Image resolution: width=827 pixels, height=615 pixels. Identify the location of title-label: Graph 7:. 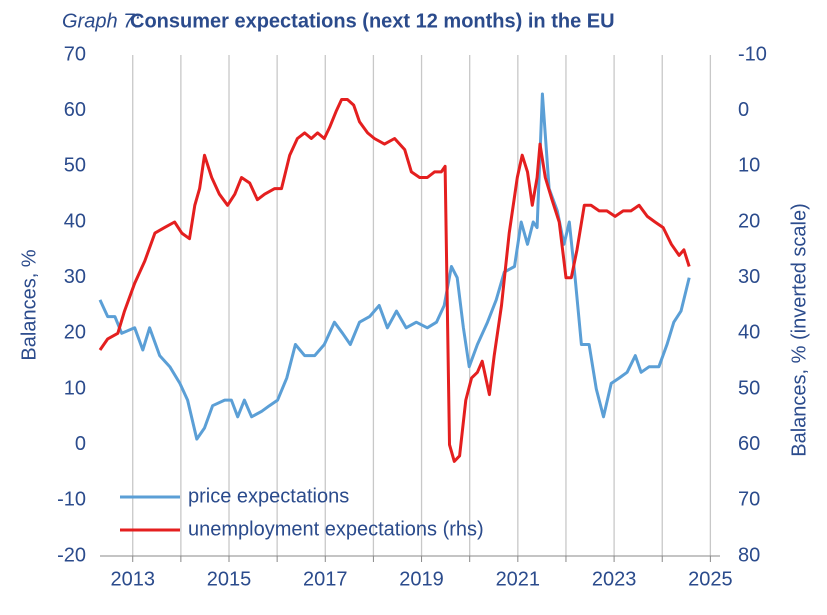
(101, 21).